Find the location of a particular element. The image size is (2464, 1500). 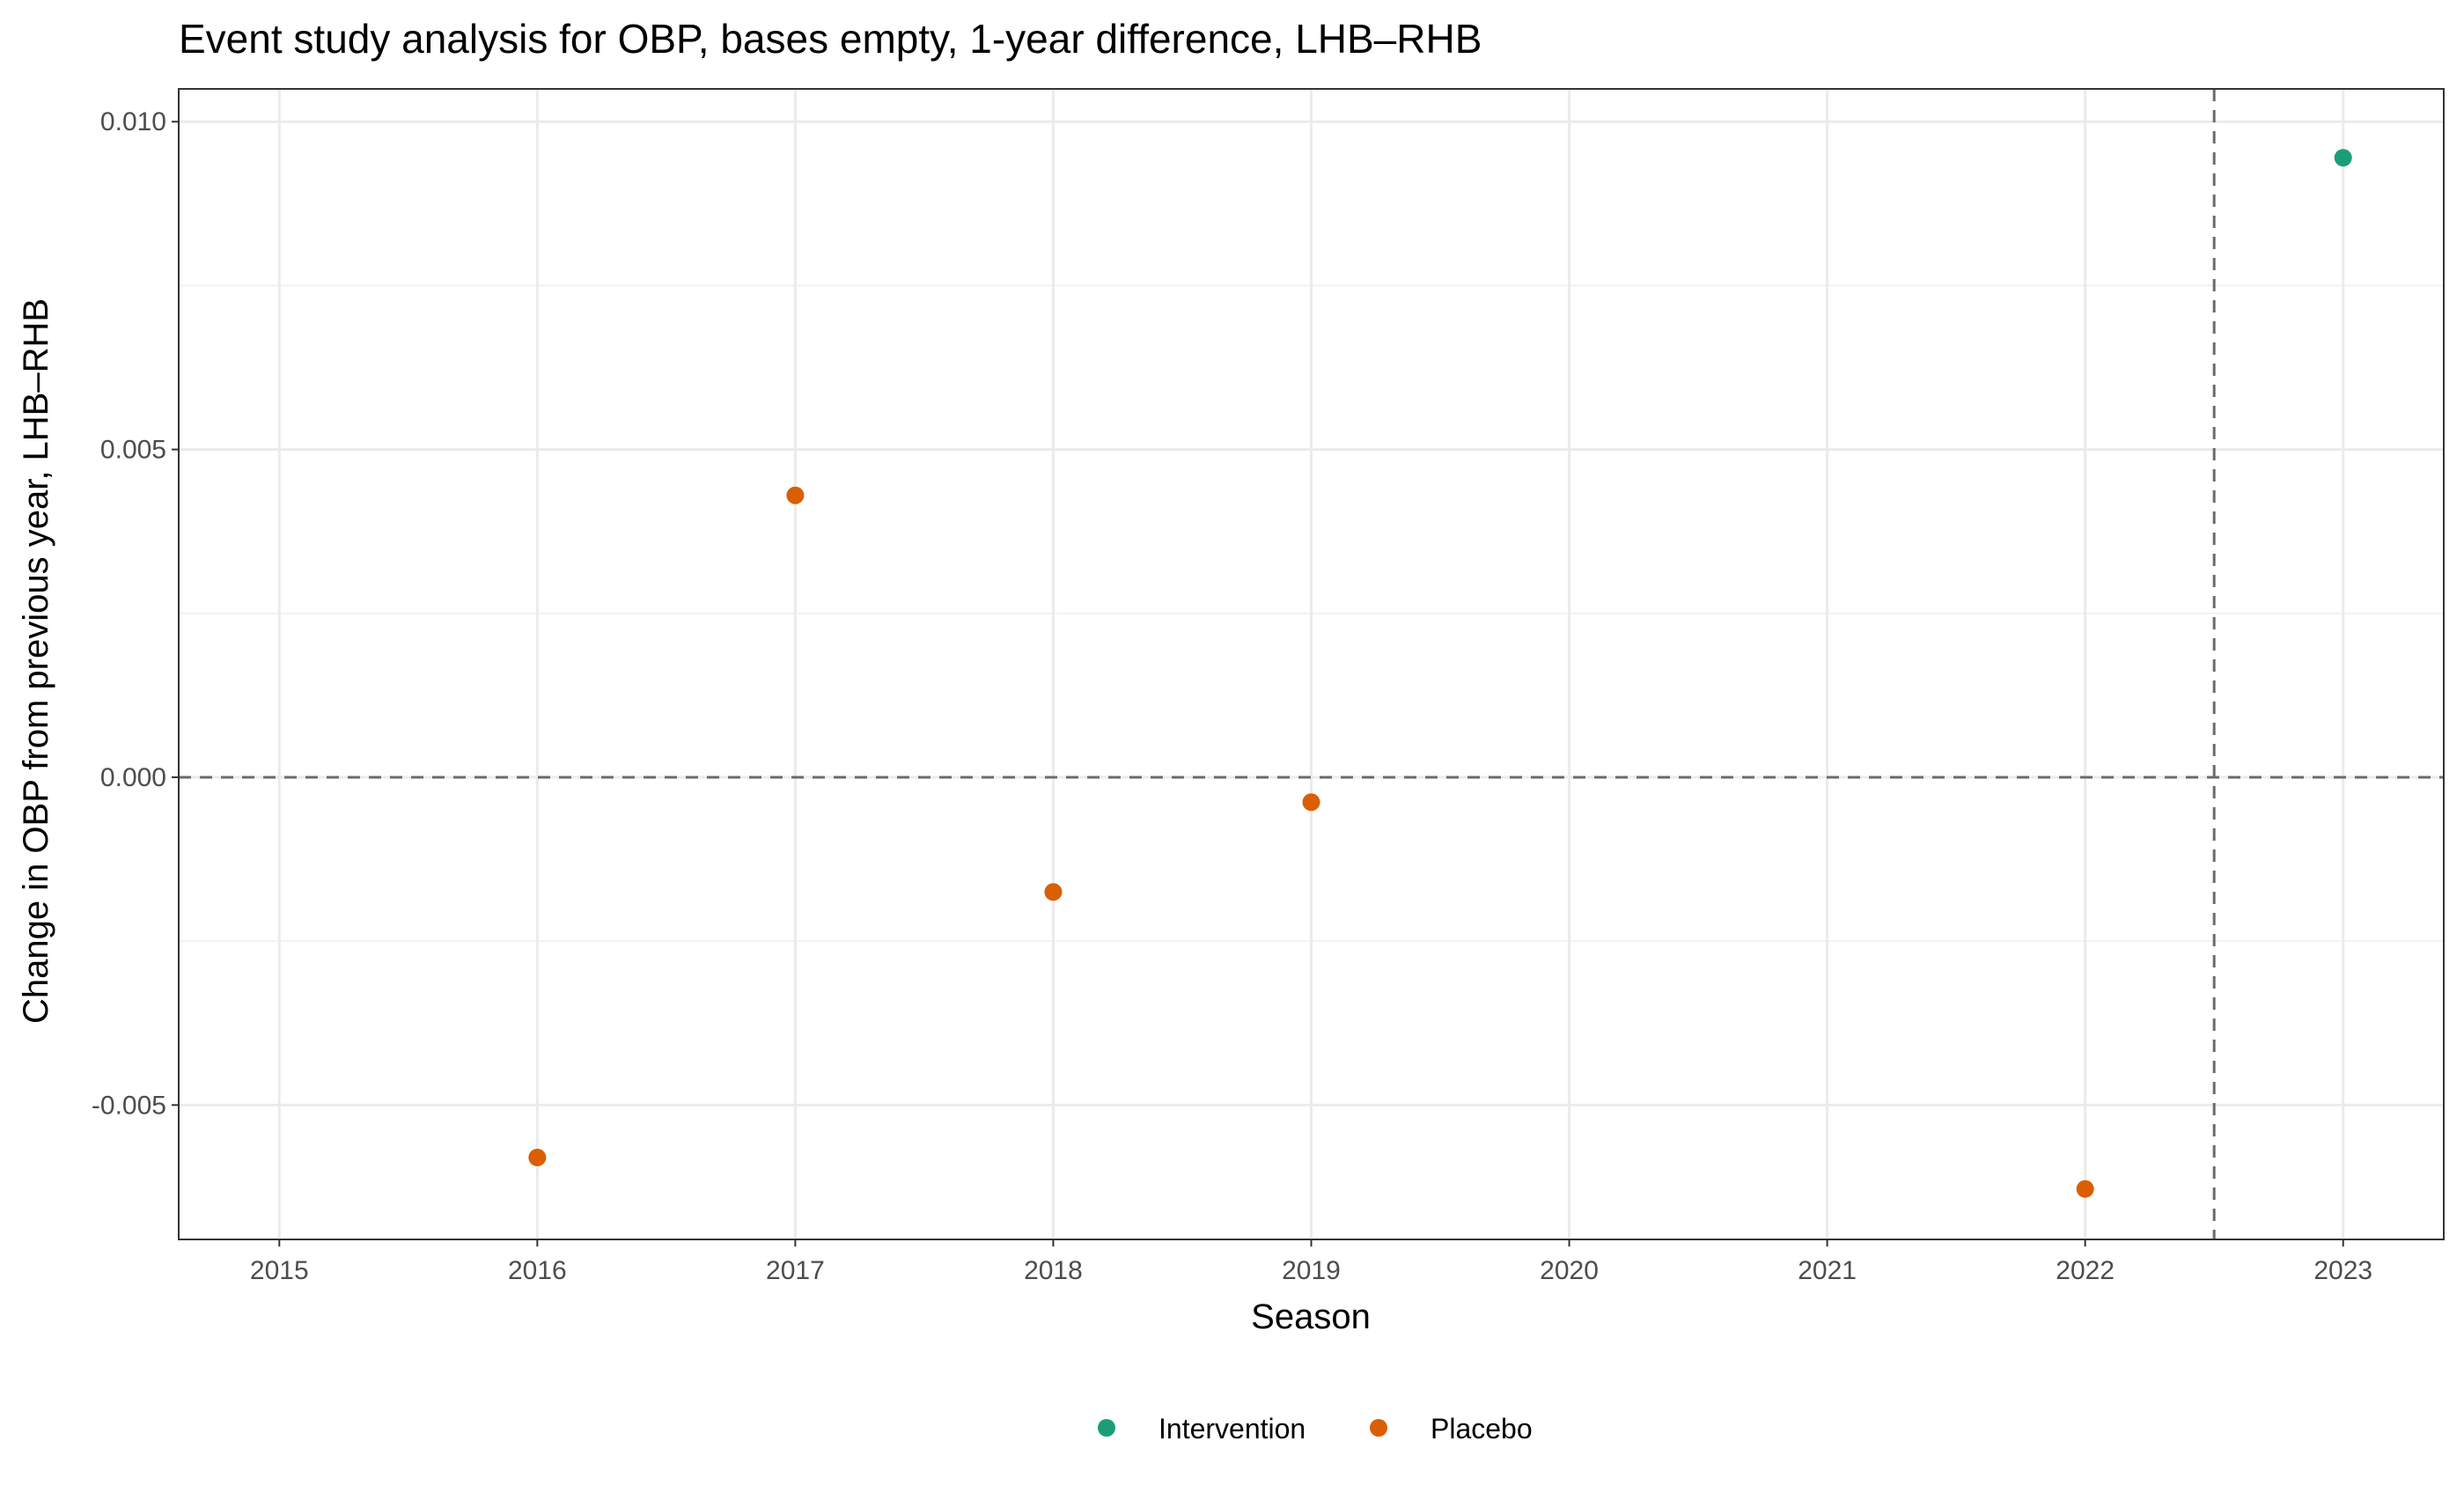

placebo-point-2022 is located at coordinates (2085, 1189).